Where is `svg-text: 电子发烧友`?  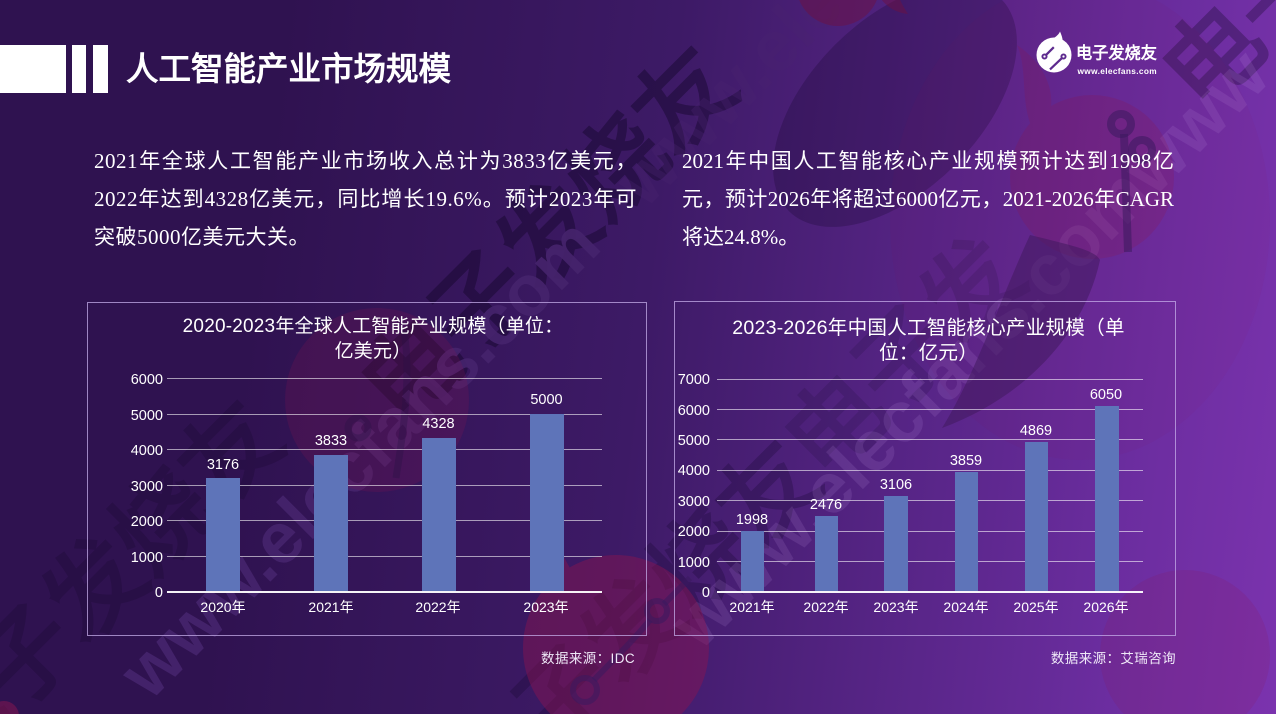
svg-text: 电子发烧友 is located at coordinates (1117, 53).